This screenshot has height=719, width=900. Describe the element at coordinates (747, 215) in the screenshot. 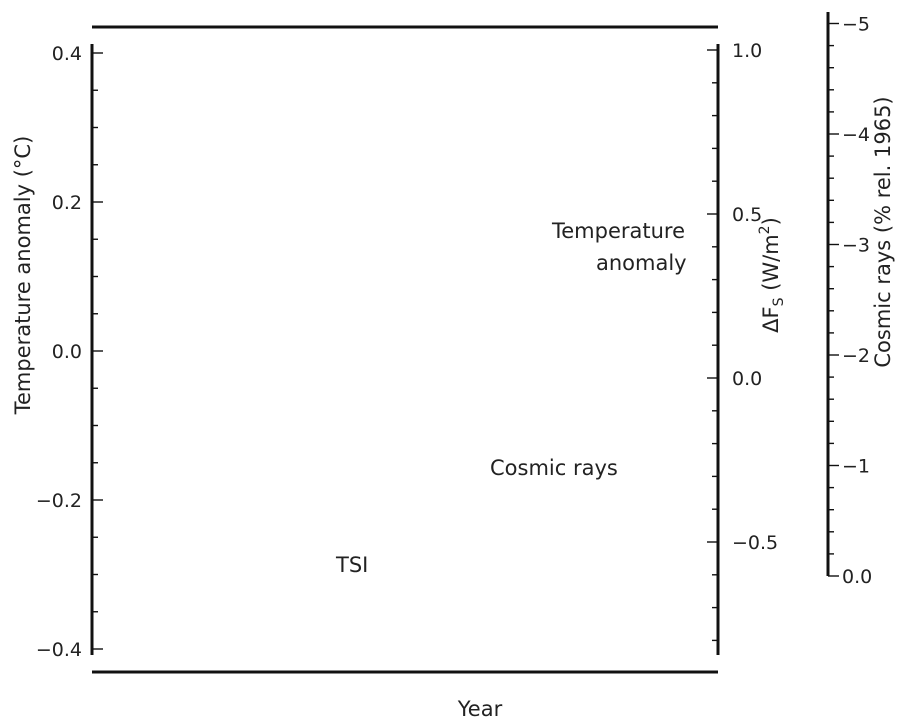

I see `middle-tick-label: 0.5` at that location.